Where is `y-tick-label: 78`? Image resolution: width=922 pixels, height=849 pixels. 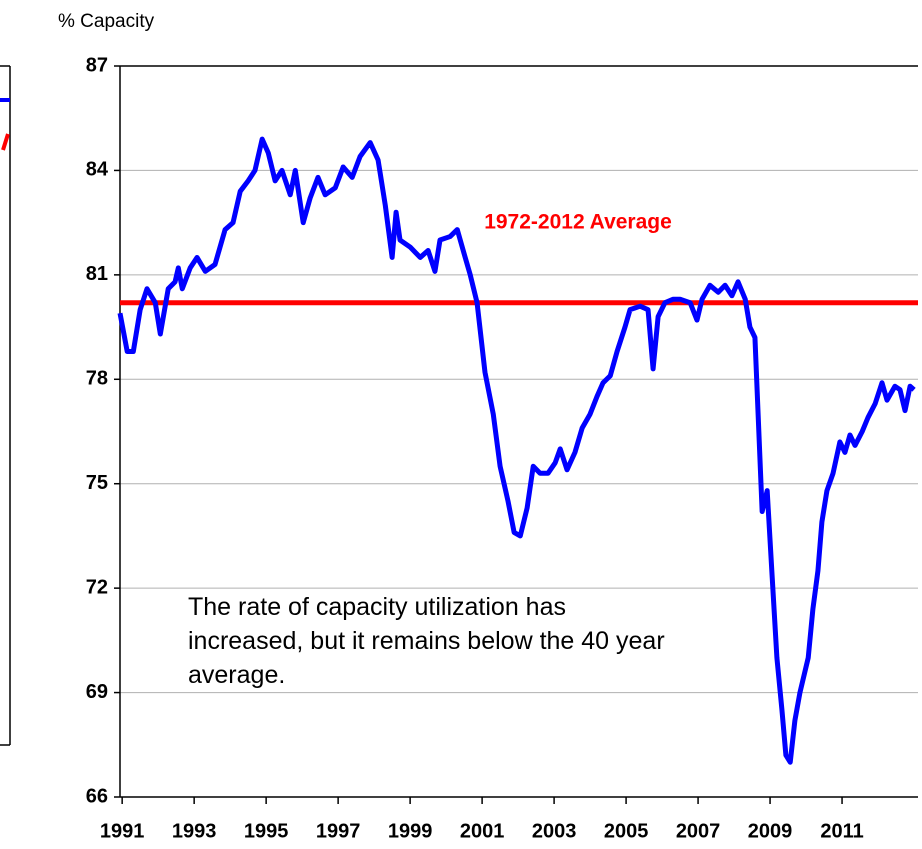 y-tick-label: 78 is located at coordinates (97, 379).